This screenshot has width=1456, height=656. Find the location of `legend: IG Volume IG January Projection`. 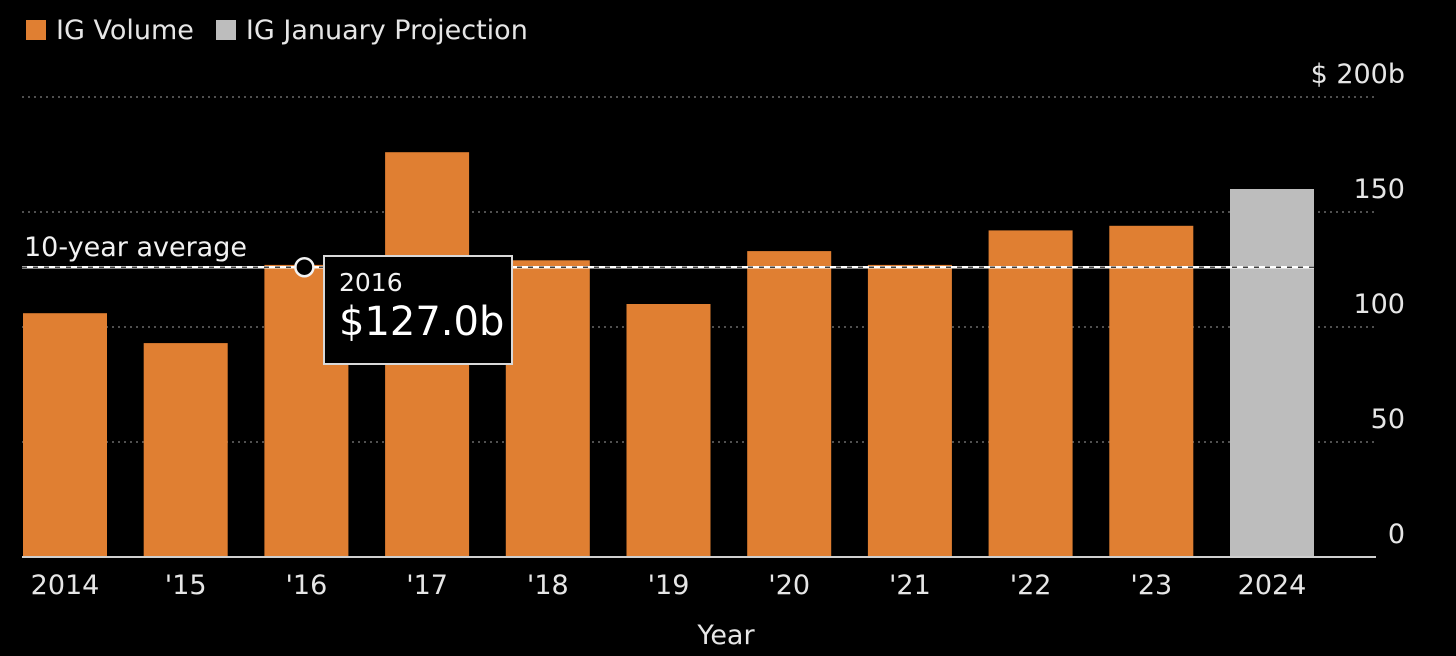

legend: IG Volume IG January Projection is located at coordinates (277, 30).